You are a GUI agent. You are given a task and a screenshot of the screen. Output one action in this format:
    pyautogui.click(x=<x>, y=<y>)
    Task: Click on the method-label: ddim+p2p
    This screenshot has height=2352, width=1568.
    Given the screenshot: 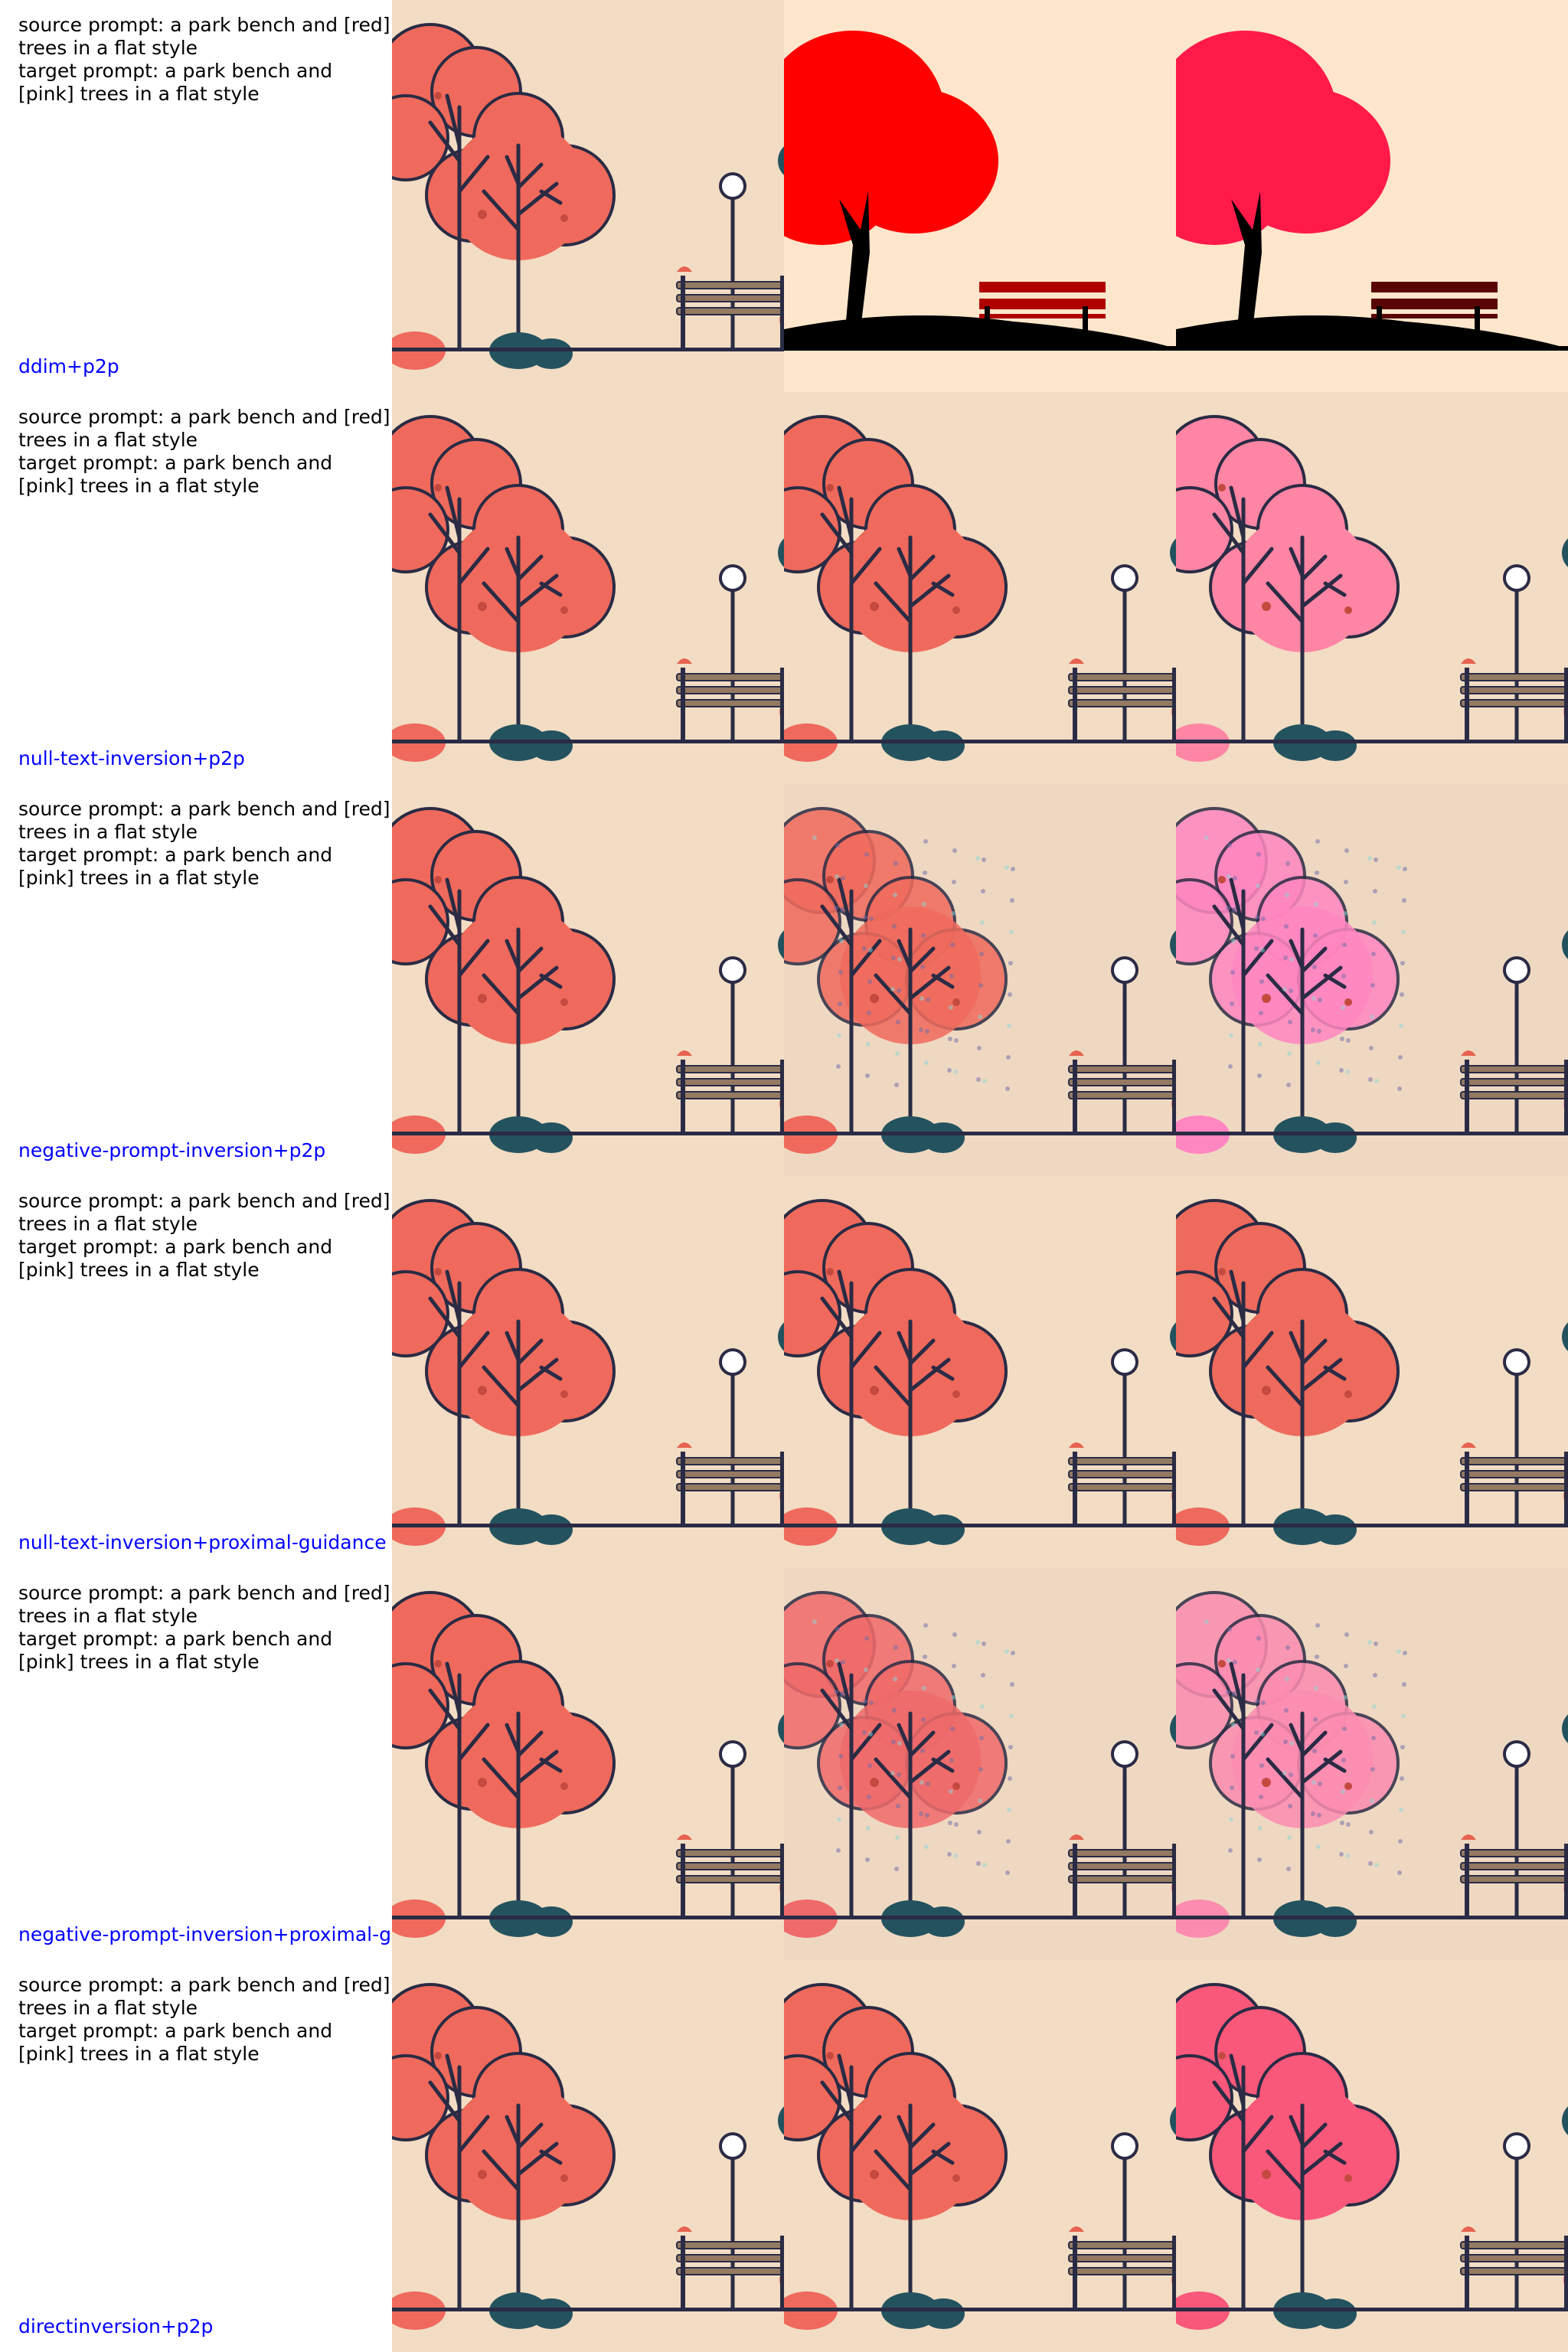 What is the action you would take?
    pyautogui.click(x=68, y=366)
    